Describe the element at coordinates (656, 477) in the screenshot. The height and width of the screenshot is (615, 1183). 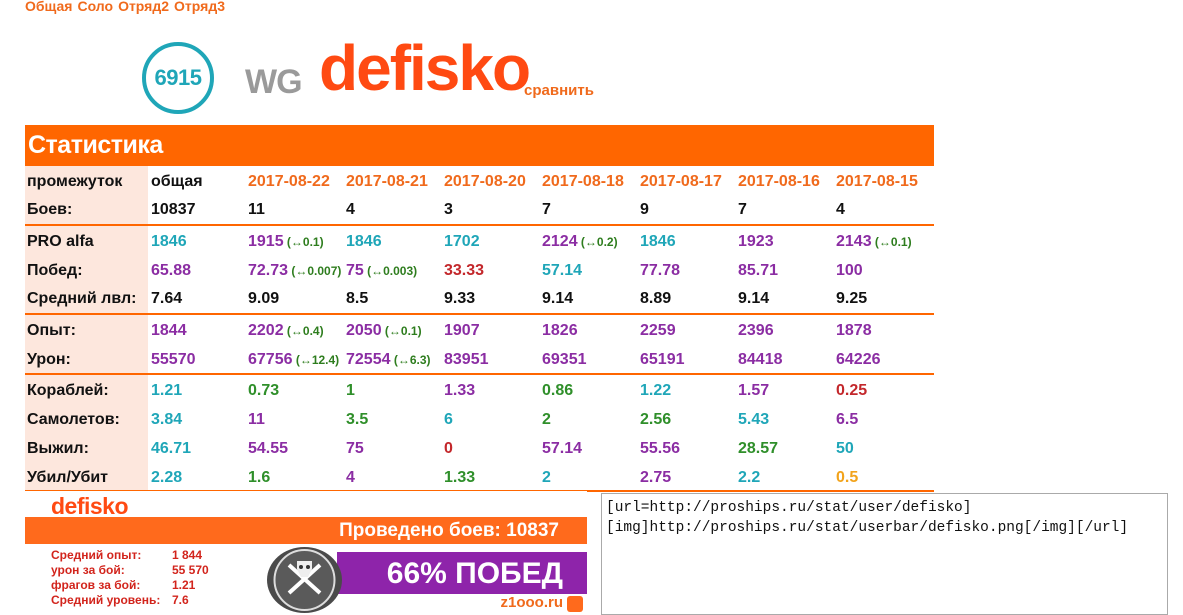
I see `stat-value: 2.75` at that location.